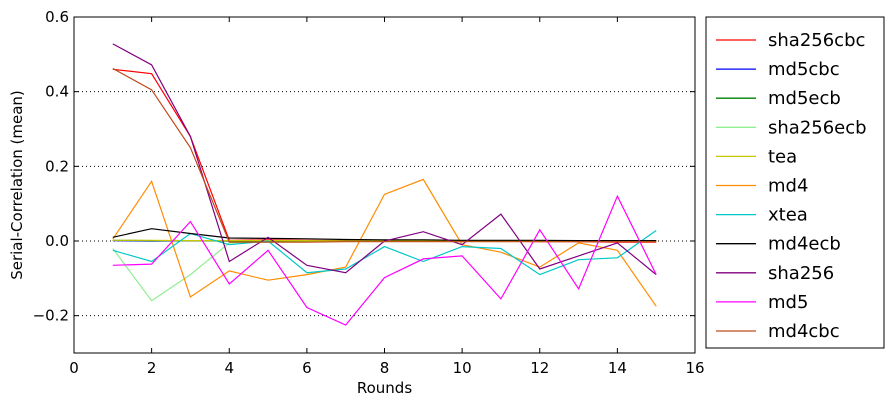 This screenshot has width=894, height=406. Describe the element at coordinates (804, 69) in the screenshot. I see `legend-label-md5cbc: md5cbc` at that location.